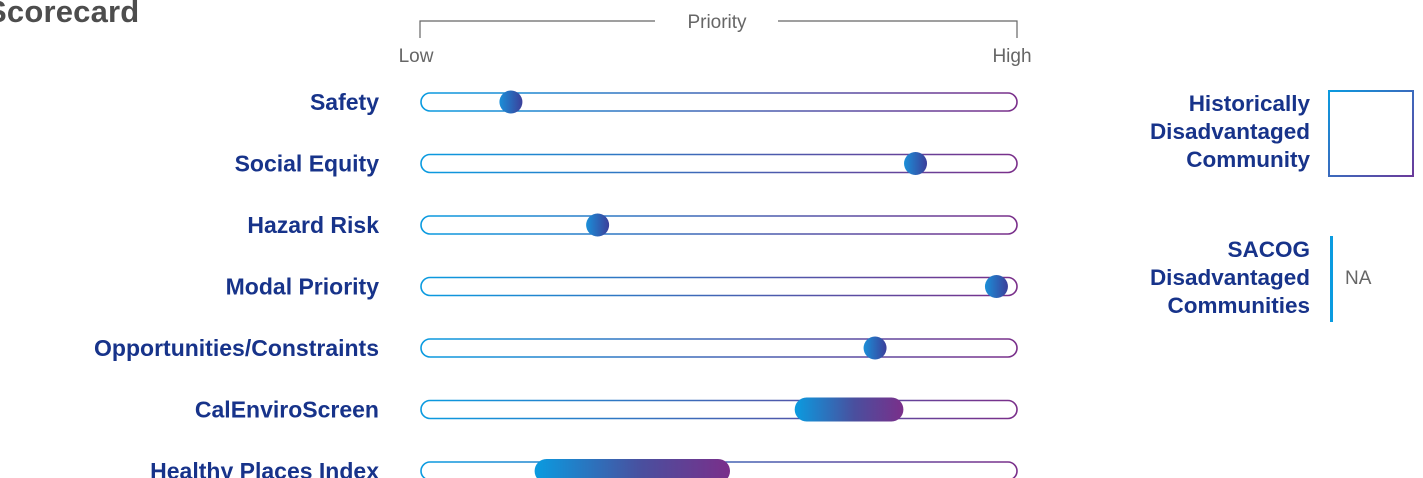 Image resolution: width=1423 pixels, height=478 pixels. What do you see at coordinates (1238, 305) in the screenshot?
I see `sacog-label-line: Communities` at bounding box center [1238, 305].